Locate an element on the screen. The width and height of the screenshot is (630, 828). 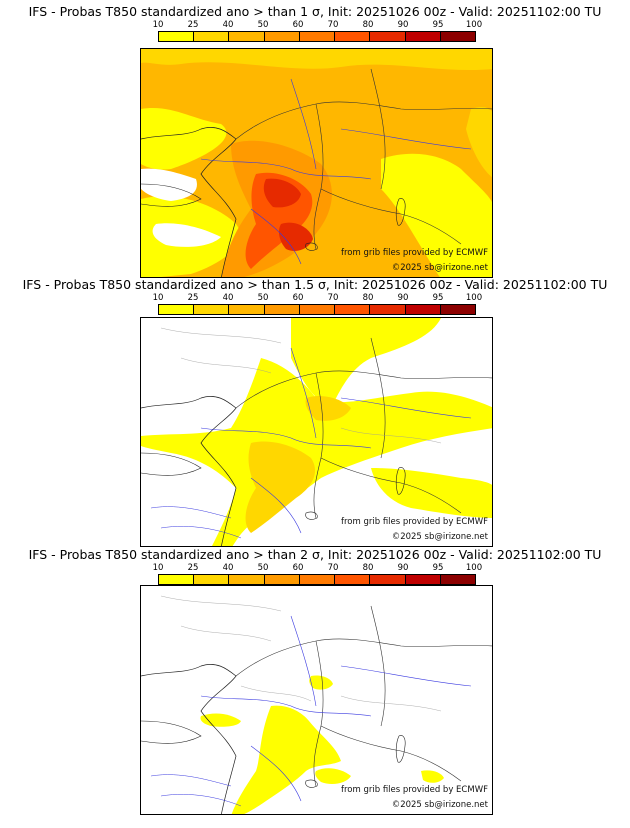
colorbar-legend: 10 25 40 50 60 70 80 90 95 100 is located at coordinates (318, 33).